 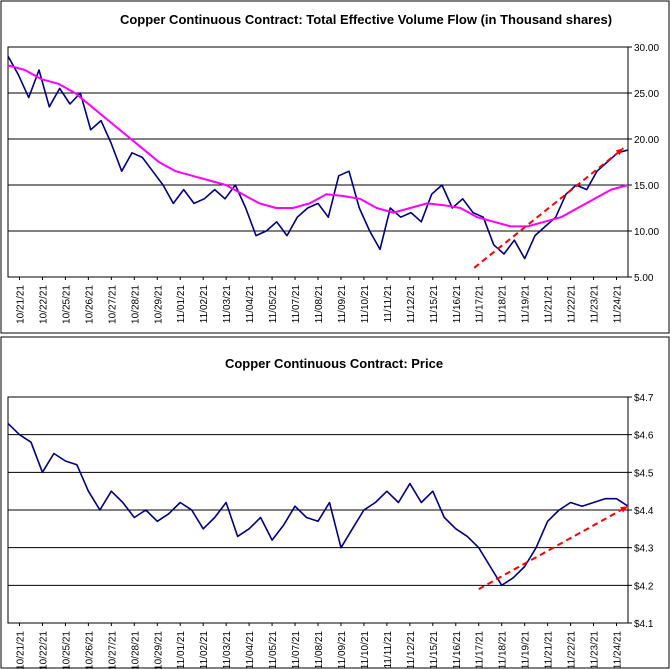 I want to click on chart-title: Copper Continuous Contract: Price, so click(x=334, y=363).